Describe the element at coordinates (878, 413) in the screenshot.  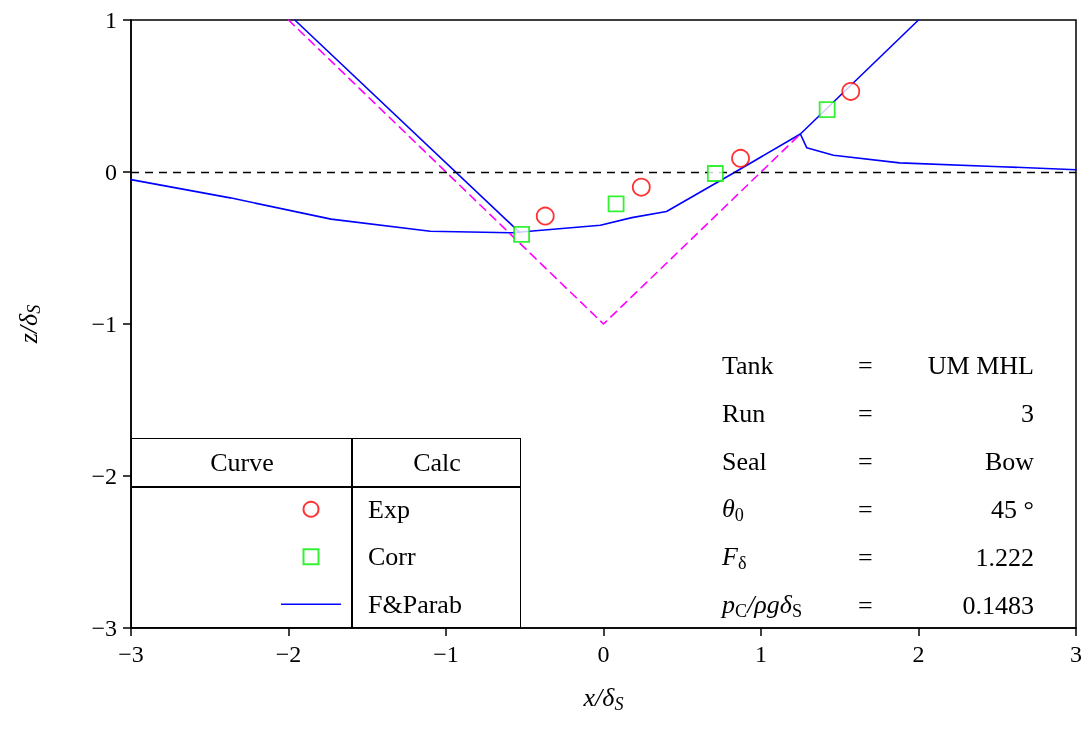
I see `text: Run = 3` at that location.